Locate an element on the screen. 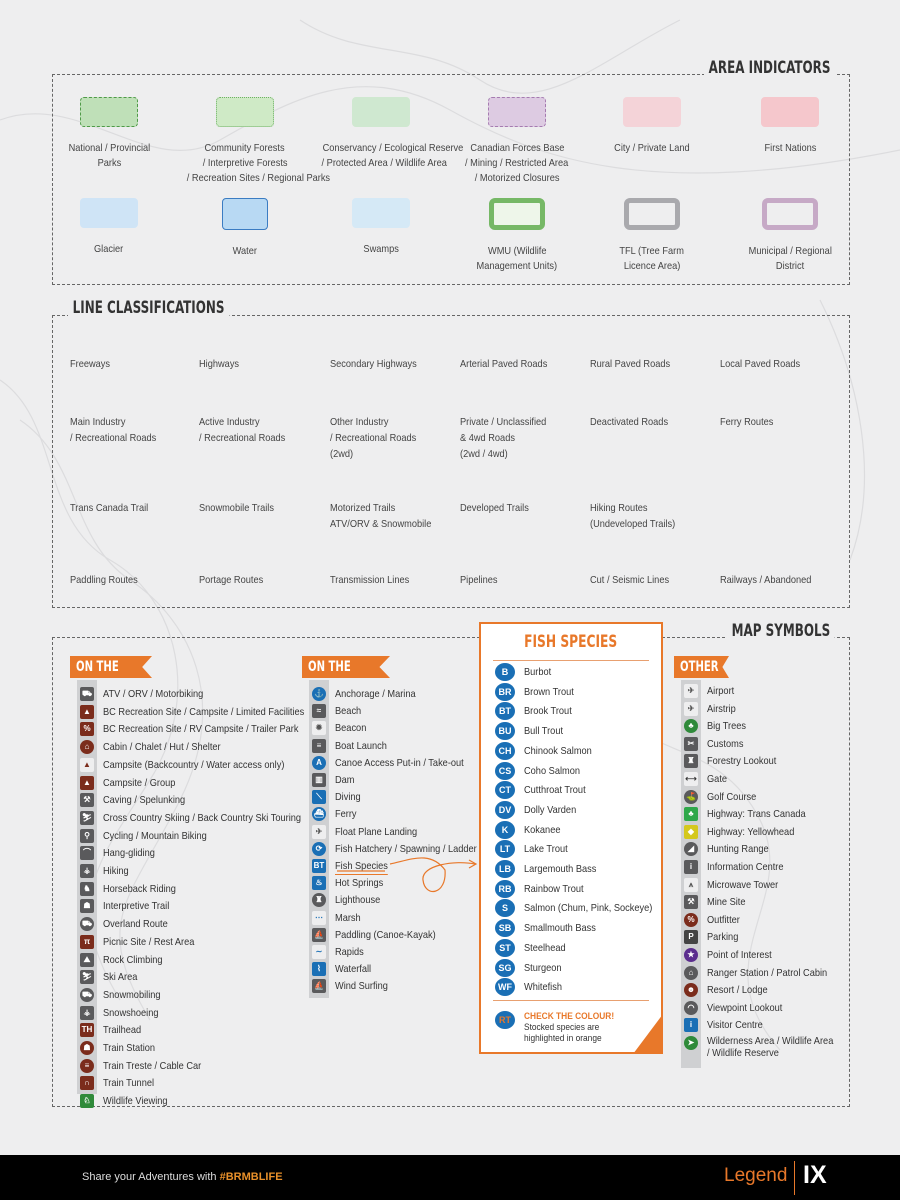  legend-item-label: Train Station is located at coordinates (129, 1048).